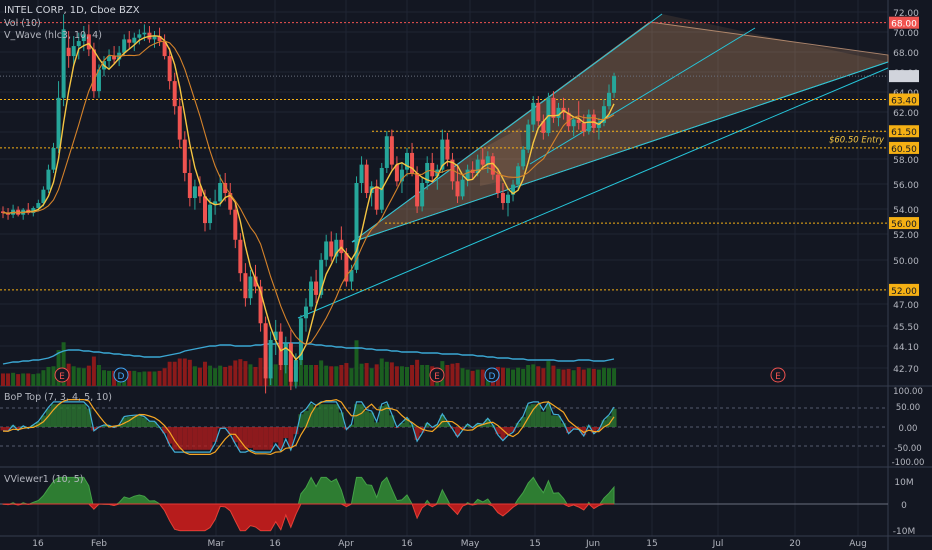 This screenshot has width=932, height=550. What do you see at coordinates (907, 449) in the screenshot?
I see `bop-axis-label: -50.00` at bounding box center [907, 449].